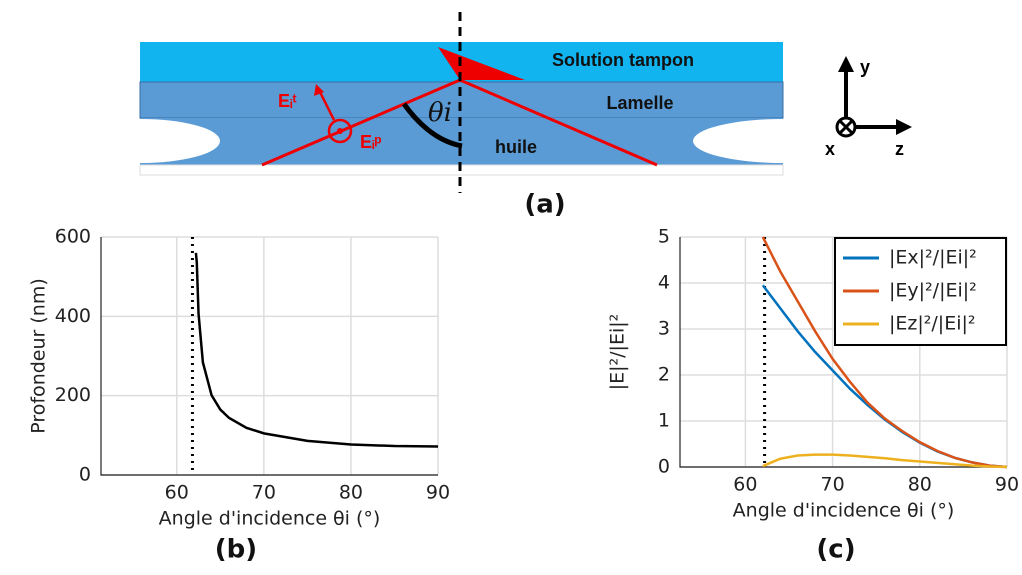  Describe the element at coordinates (664, 329) in the screenshot. I see `y-tick-label: 3` at that location.